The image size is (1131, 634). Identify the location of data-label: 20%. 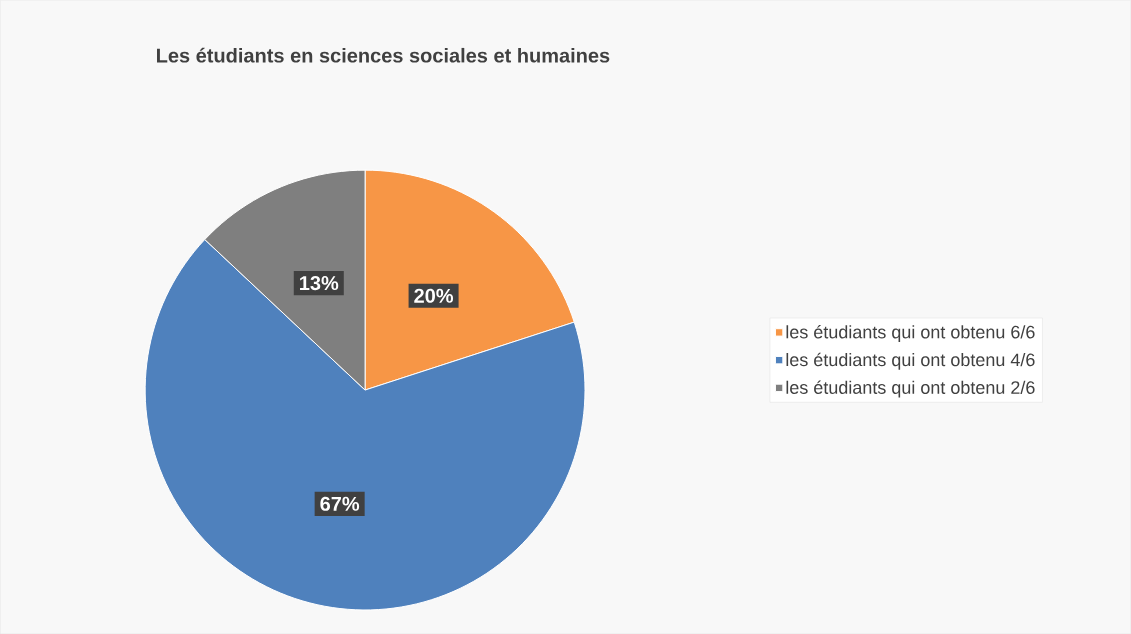
(434, 295).